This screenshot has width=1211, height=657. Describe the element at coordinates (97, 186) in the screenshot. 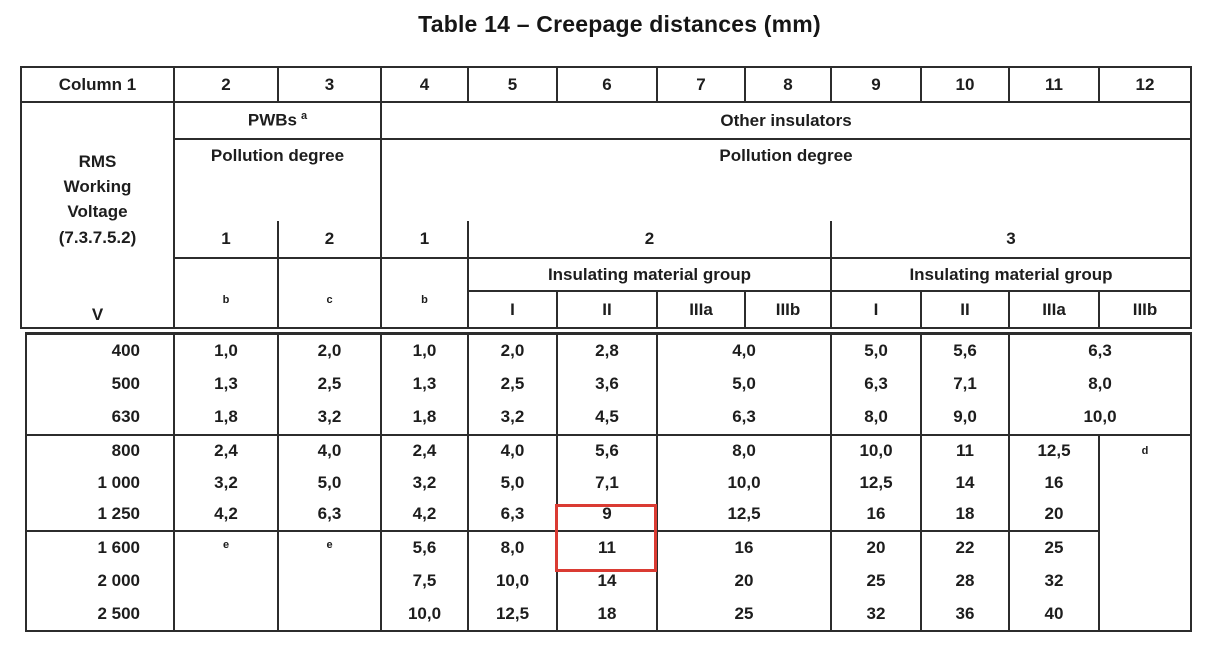

I see `rms-line: Working` at that location.